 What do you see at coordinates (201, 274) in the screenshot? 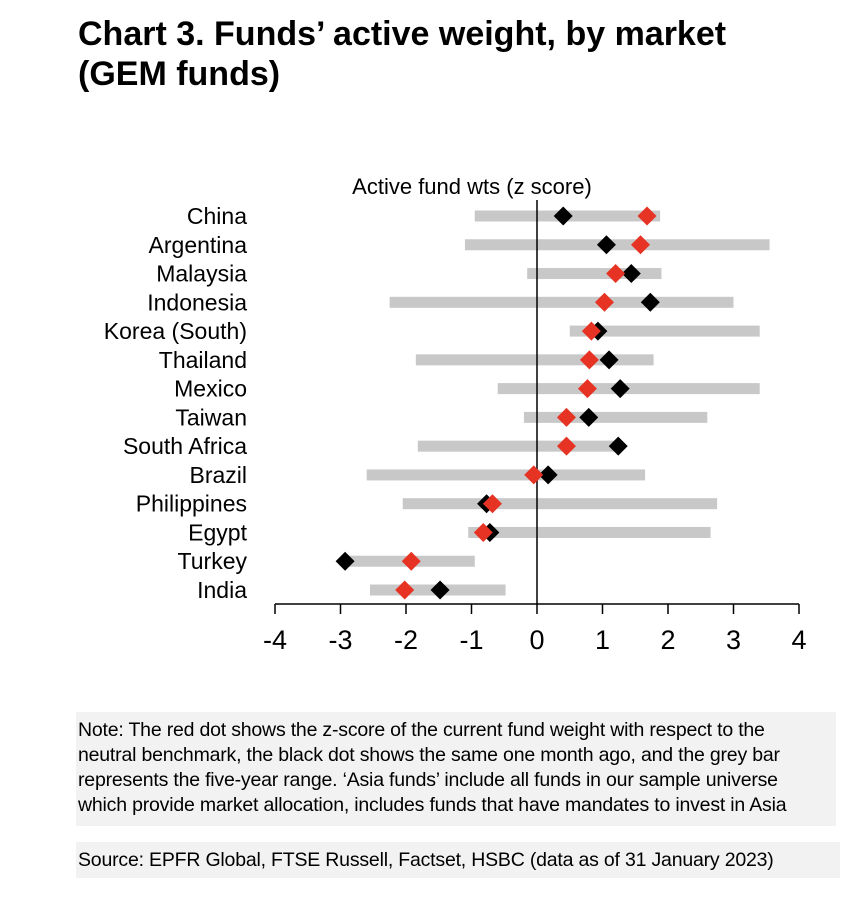
I see `category-label: Malaysia` at bounding box center [201, 274].